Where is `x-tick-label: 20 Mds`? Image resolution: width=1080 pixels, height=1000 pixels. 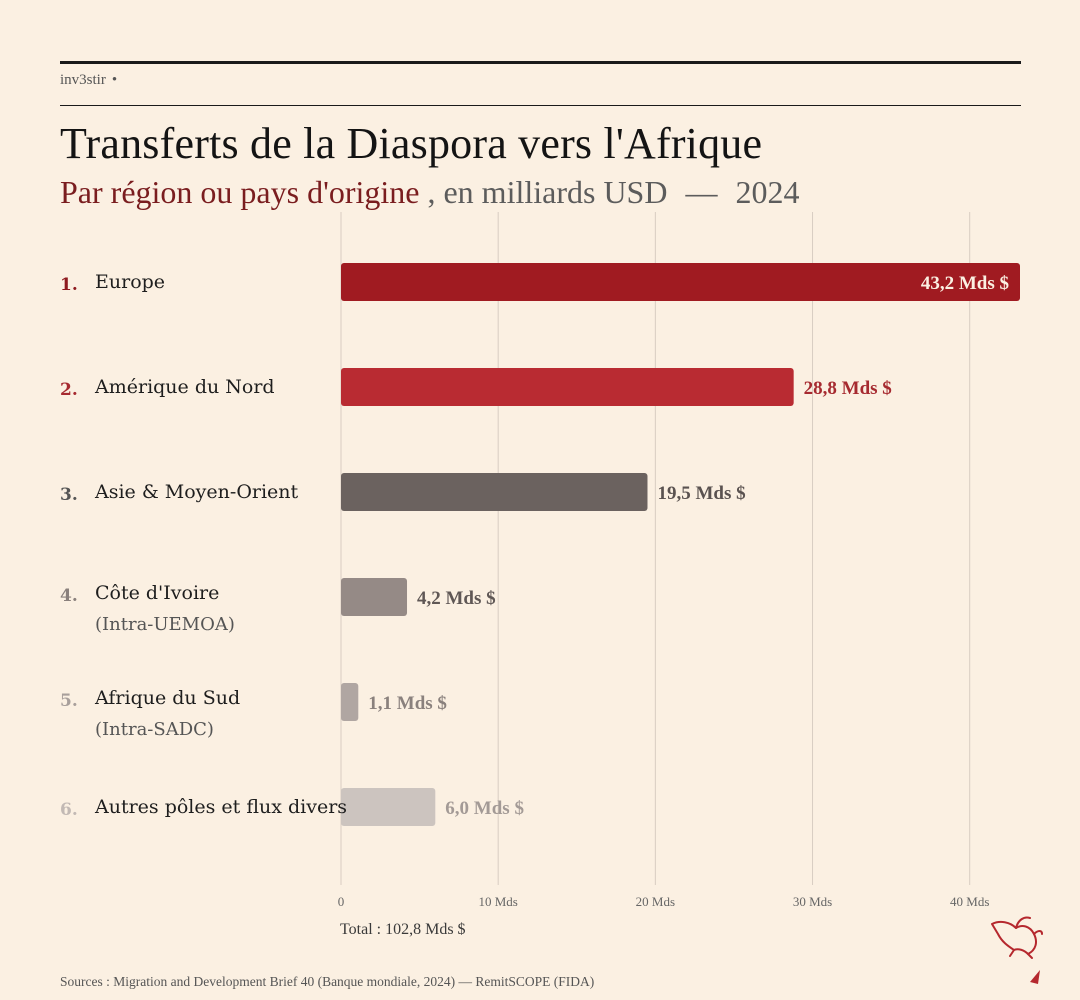
x-tick-label: 20 Mds is located at coordinates (655, 901).